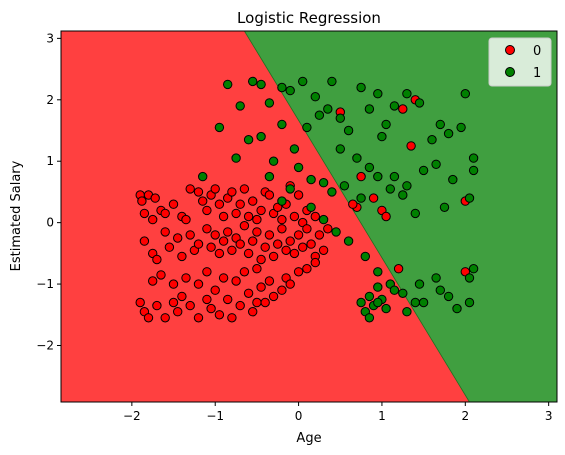  I want to click on y-axis-ticks: −2 −1 0 1 2 3, so click(48, 191).